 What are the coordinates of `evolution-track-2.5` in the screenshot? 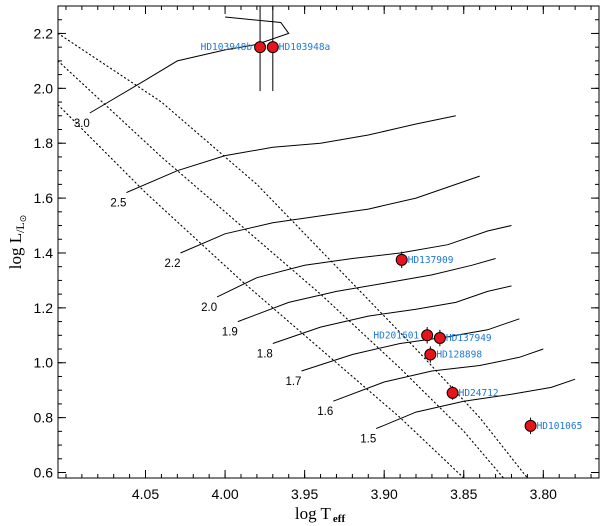 It's located at (291, 154).